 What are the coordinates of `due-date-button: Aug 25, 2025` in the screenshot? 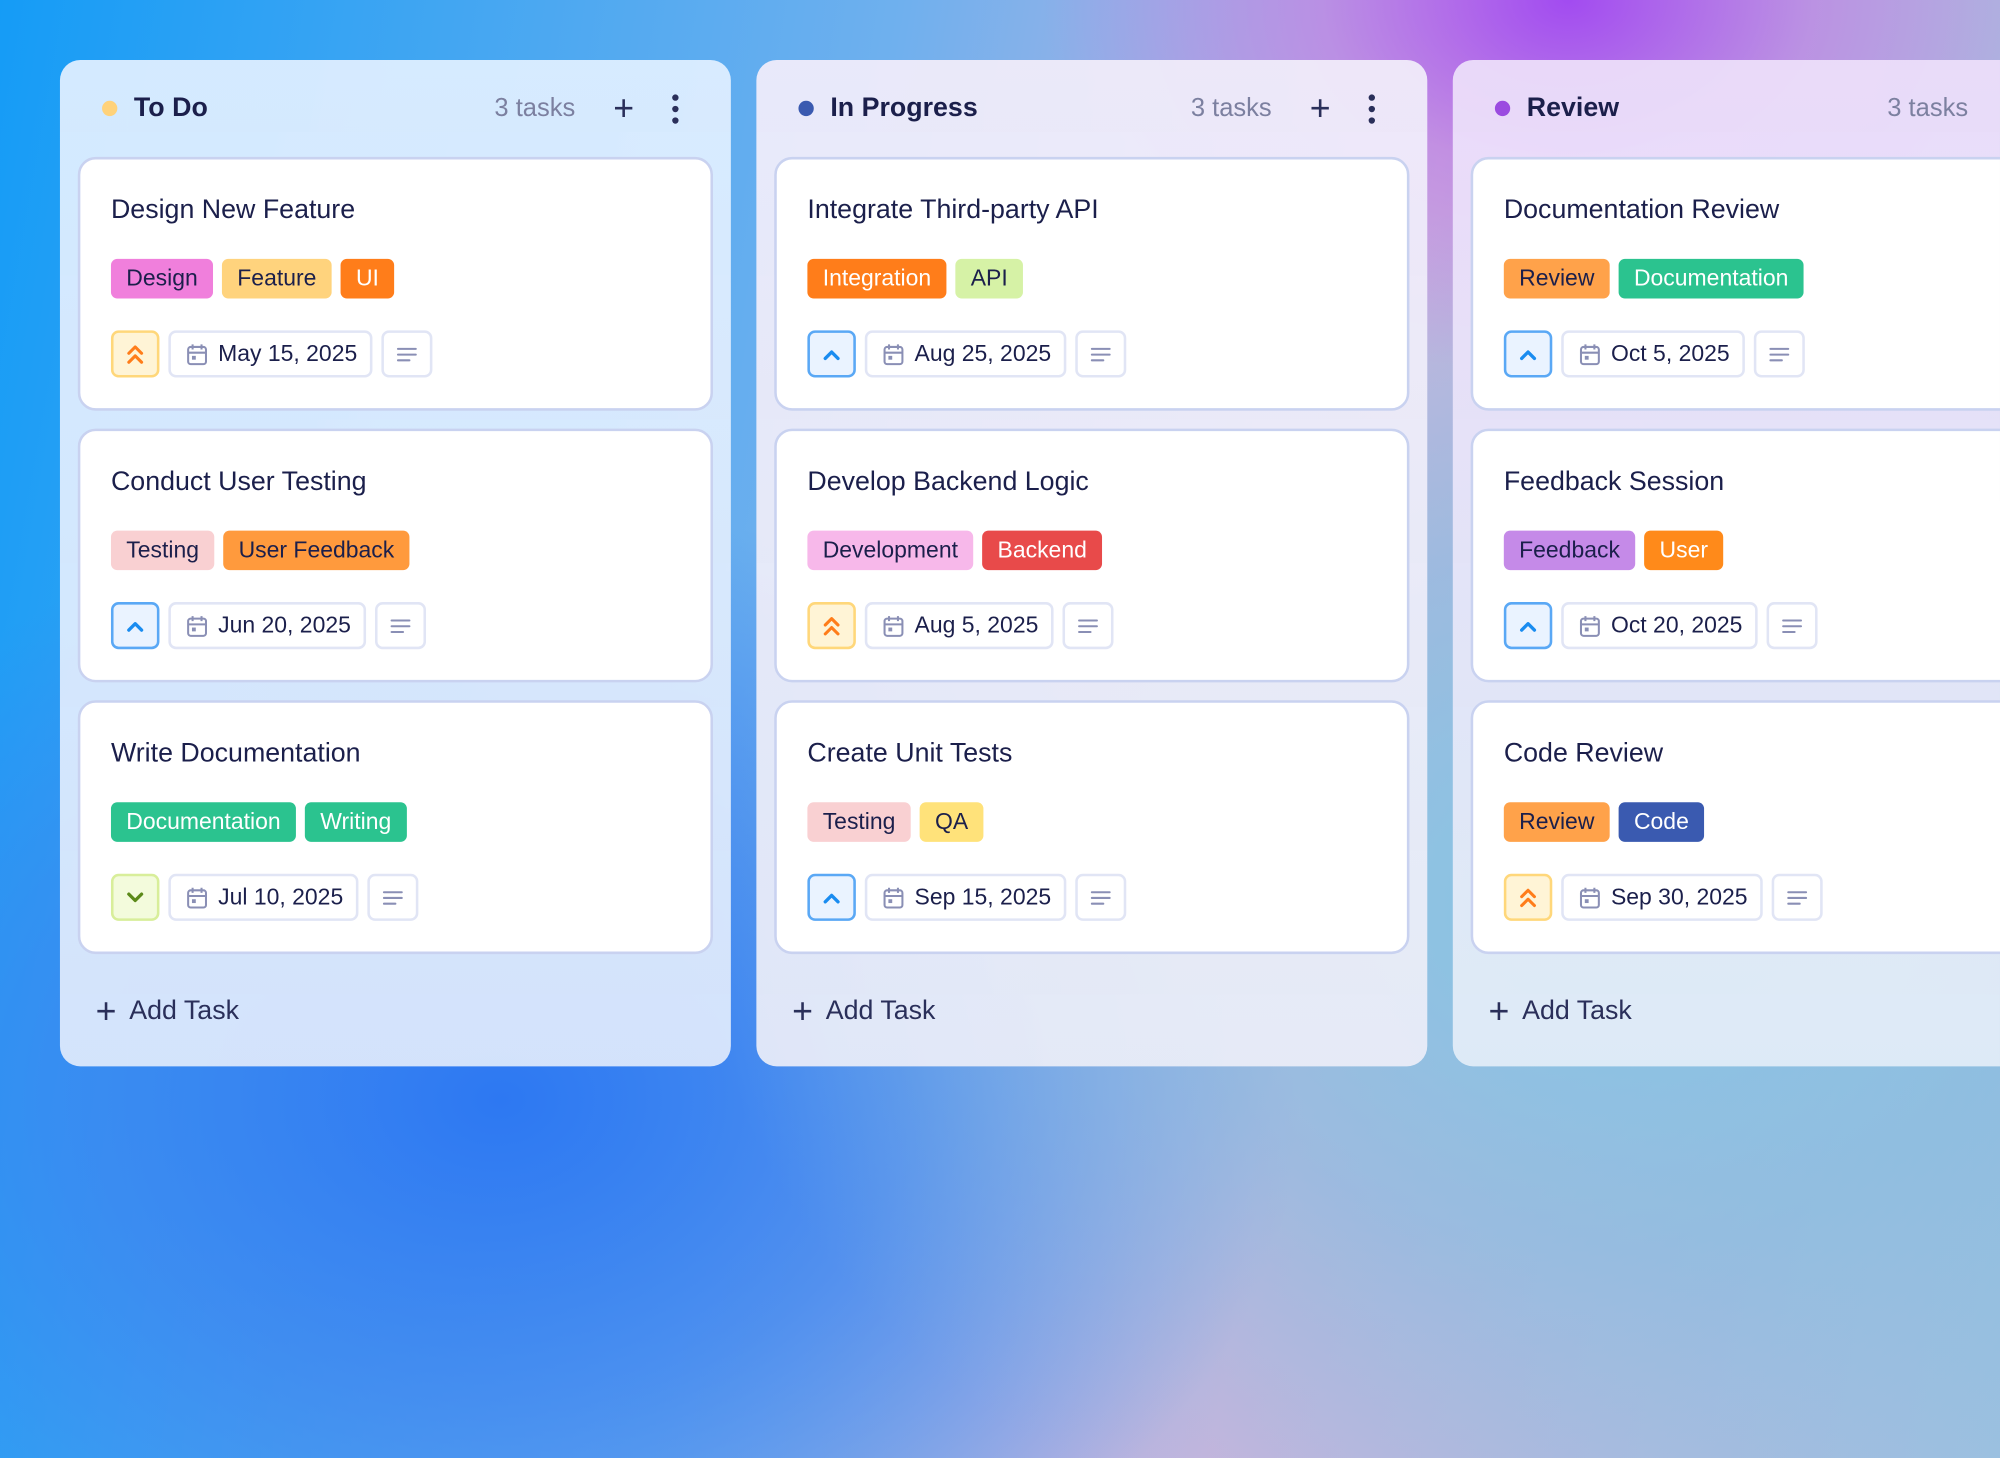 It's located at (965, 354).